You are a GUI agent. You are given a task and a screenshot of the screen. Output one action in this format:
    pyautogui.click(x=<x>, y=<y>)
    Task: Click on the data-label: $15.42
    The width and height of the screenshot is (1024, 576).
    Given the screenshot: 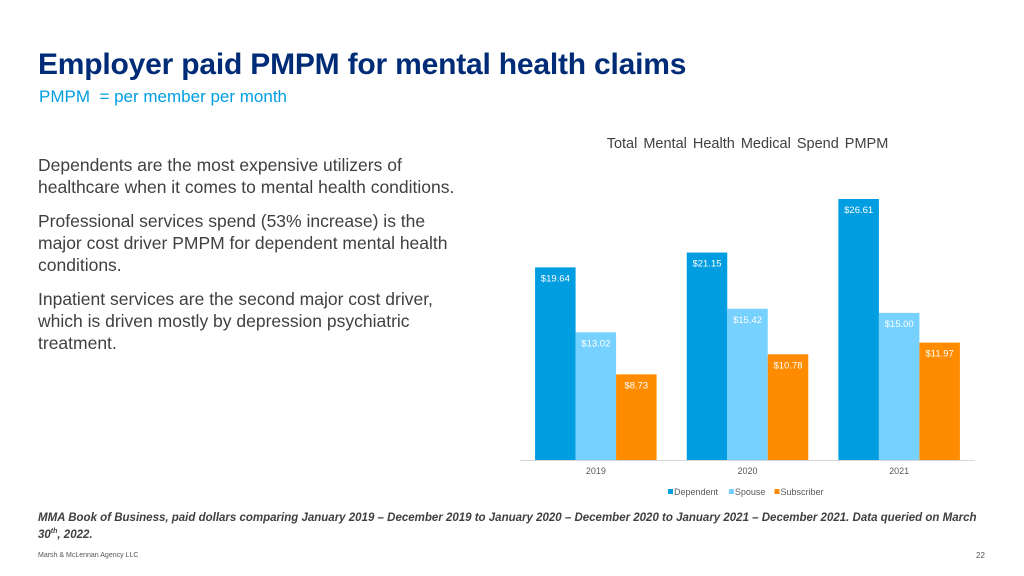 What is the action you would take?
    pyautogui.click(x=747, y=320)
    